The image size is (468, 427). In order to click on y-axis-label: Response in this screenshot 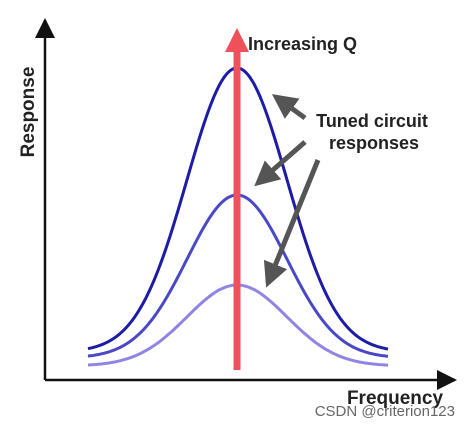, I will do `click(28, 112)`.